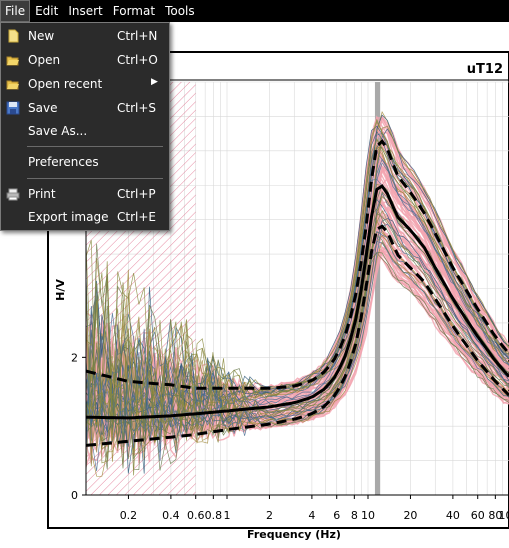 Image resolution: width=509 pixels, height=548 pixels. I want to click on printer-icon, so click(13, 194).